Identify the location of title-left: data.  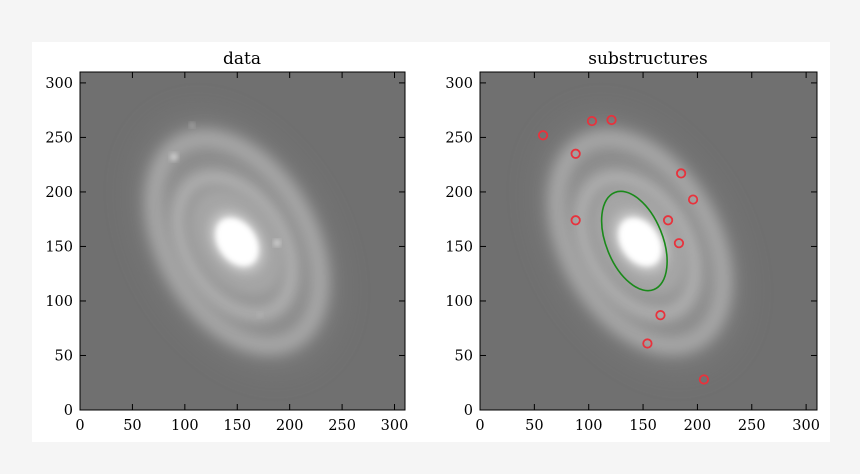
(242, 59).